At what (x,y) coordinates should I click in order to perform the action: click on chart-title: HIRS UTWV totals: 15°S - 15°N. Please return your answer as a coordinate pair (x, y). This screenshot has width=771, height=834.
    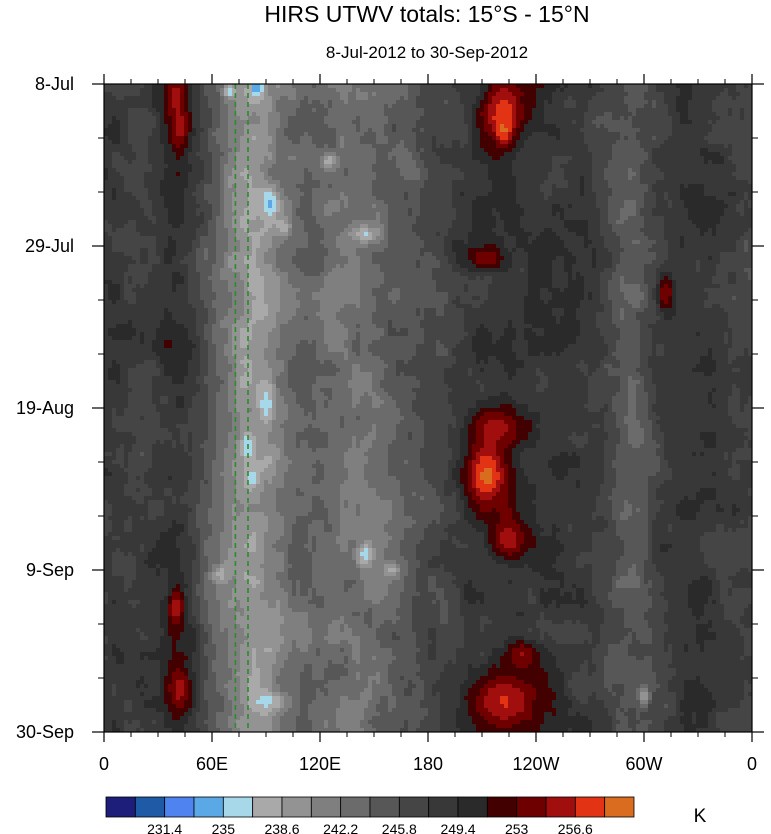
    Looking at the image, I should click on (426, 14).